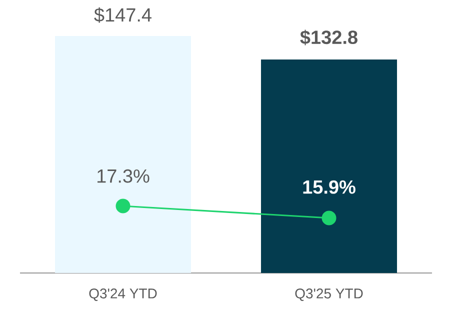 The width and height of the screenshot is (452, 332). I want to click on data-label: $132.8, so click(329, 38).